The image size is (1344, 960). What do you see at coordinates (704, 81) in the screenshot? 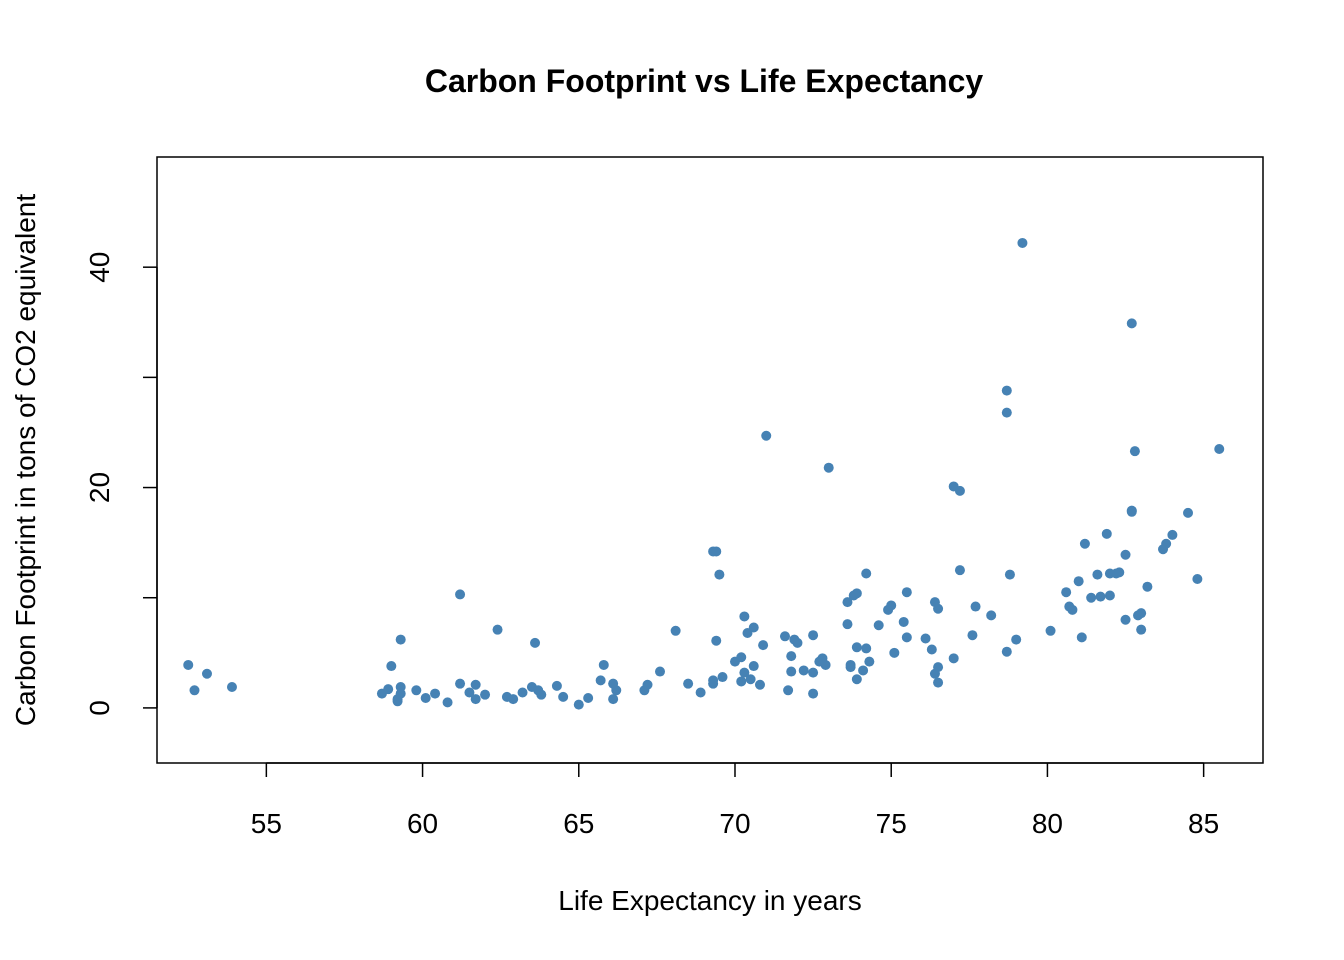
I see `chart-title: Carbon Footprint vs Life Expectancy` at bounding box center [704, 81].